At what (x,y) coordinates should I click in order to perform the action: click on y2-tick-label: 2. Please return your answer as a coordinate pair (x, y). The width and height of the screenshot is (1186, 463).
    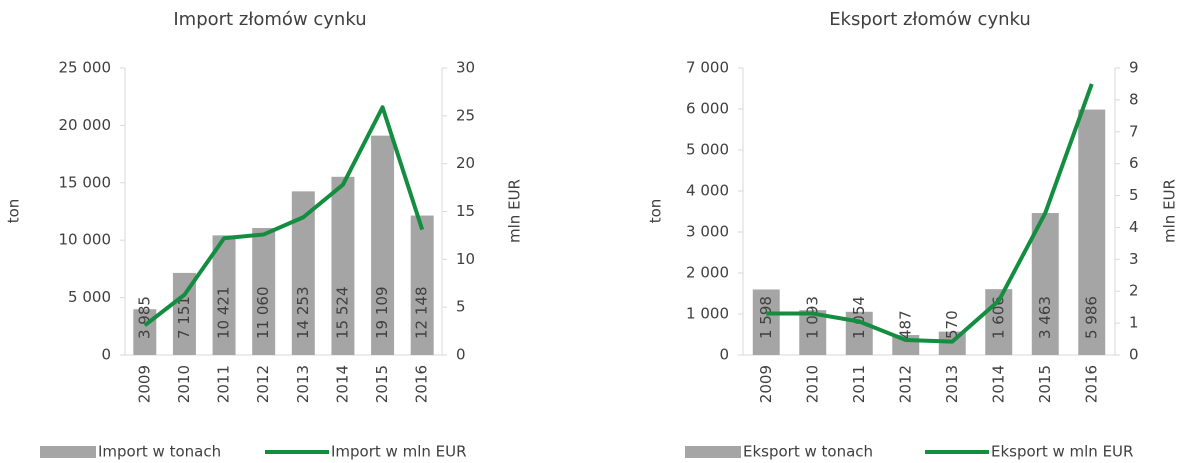
    Looking at the image, I should click on (1134, 291).